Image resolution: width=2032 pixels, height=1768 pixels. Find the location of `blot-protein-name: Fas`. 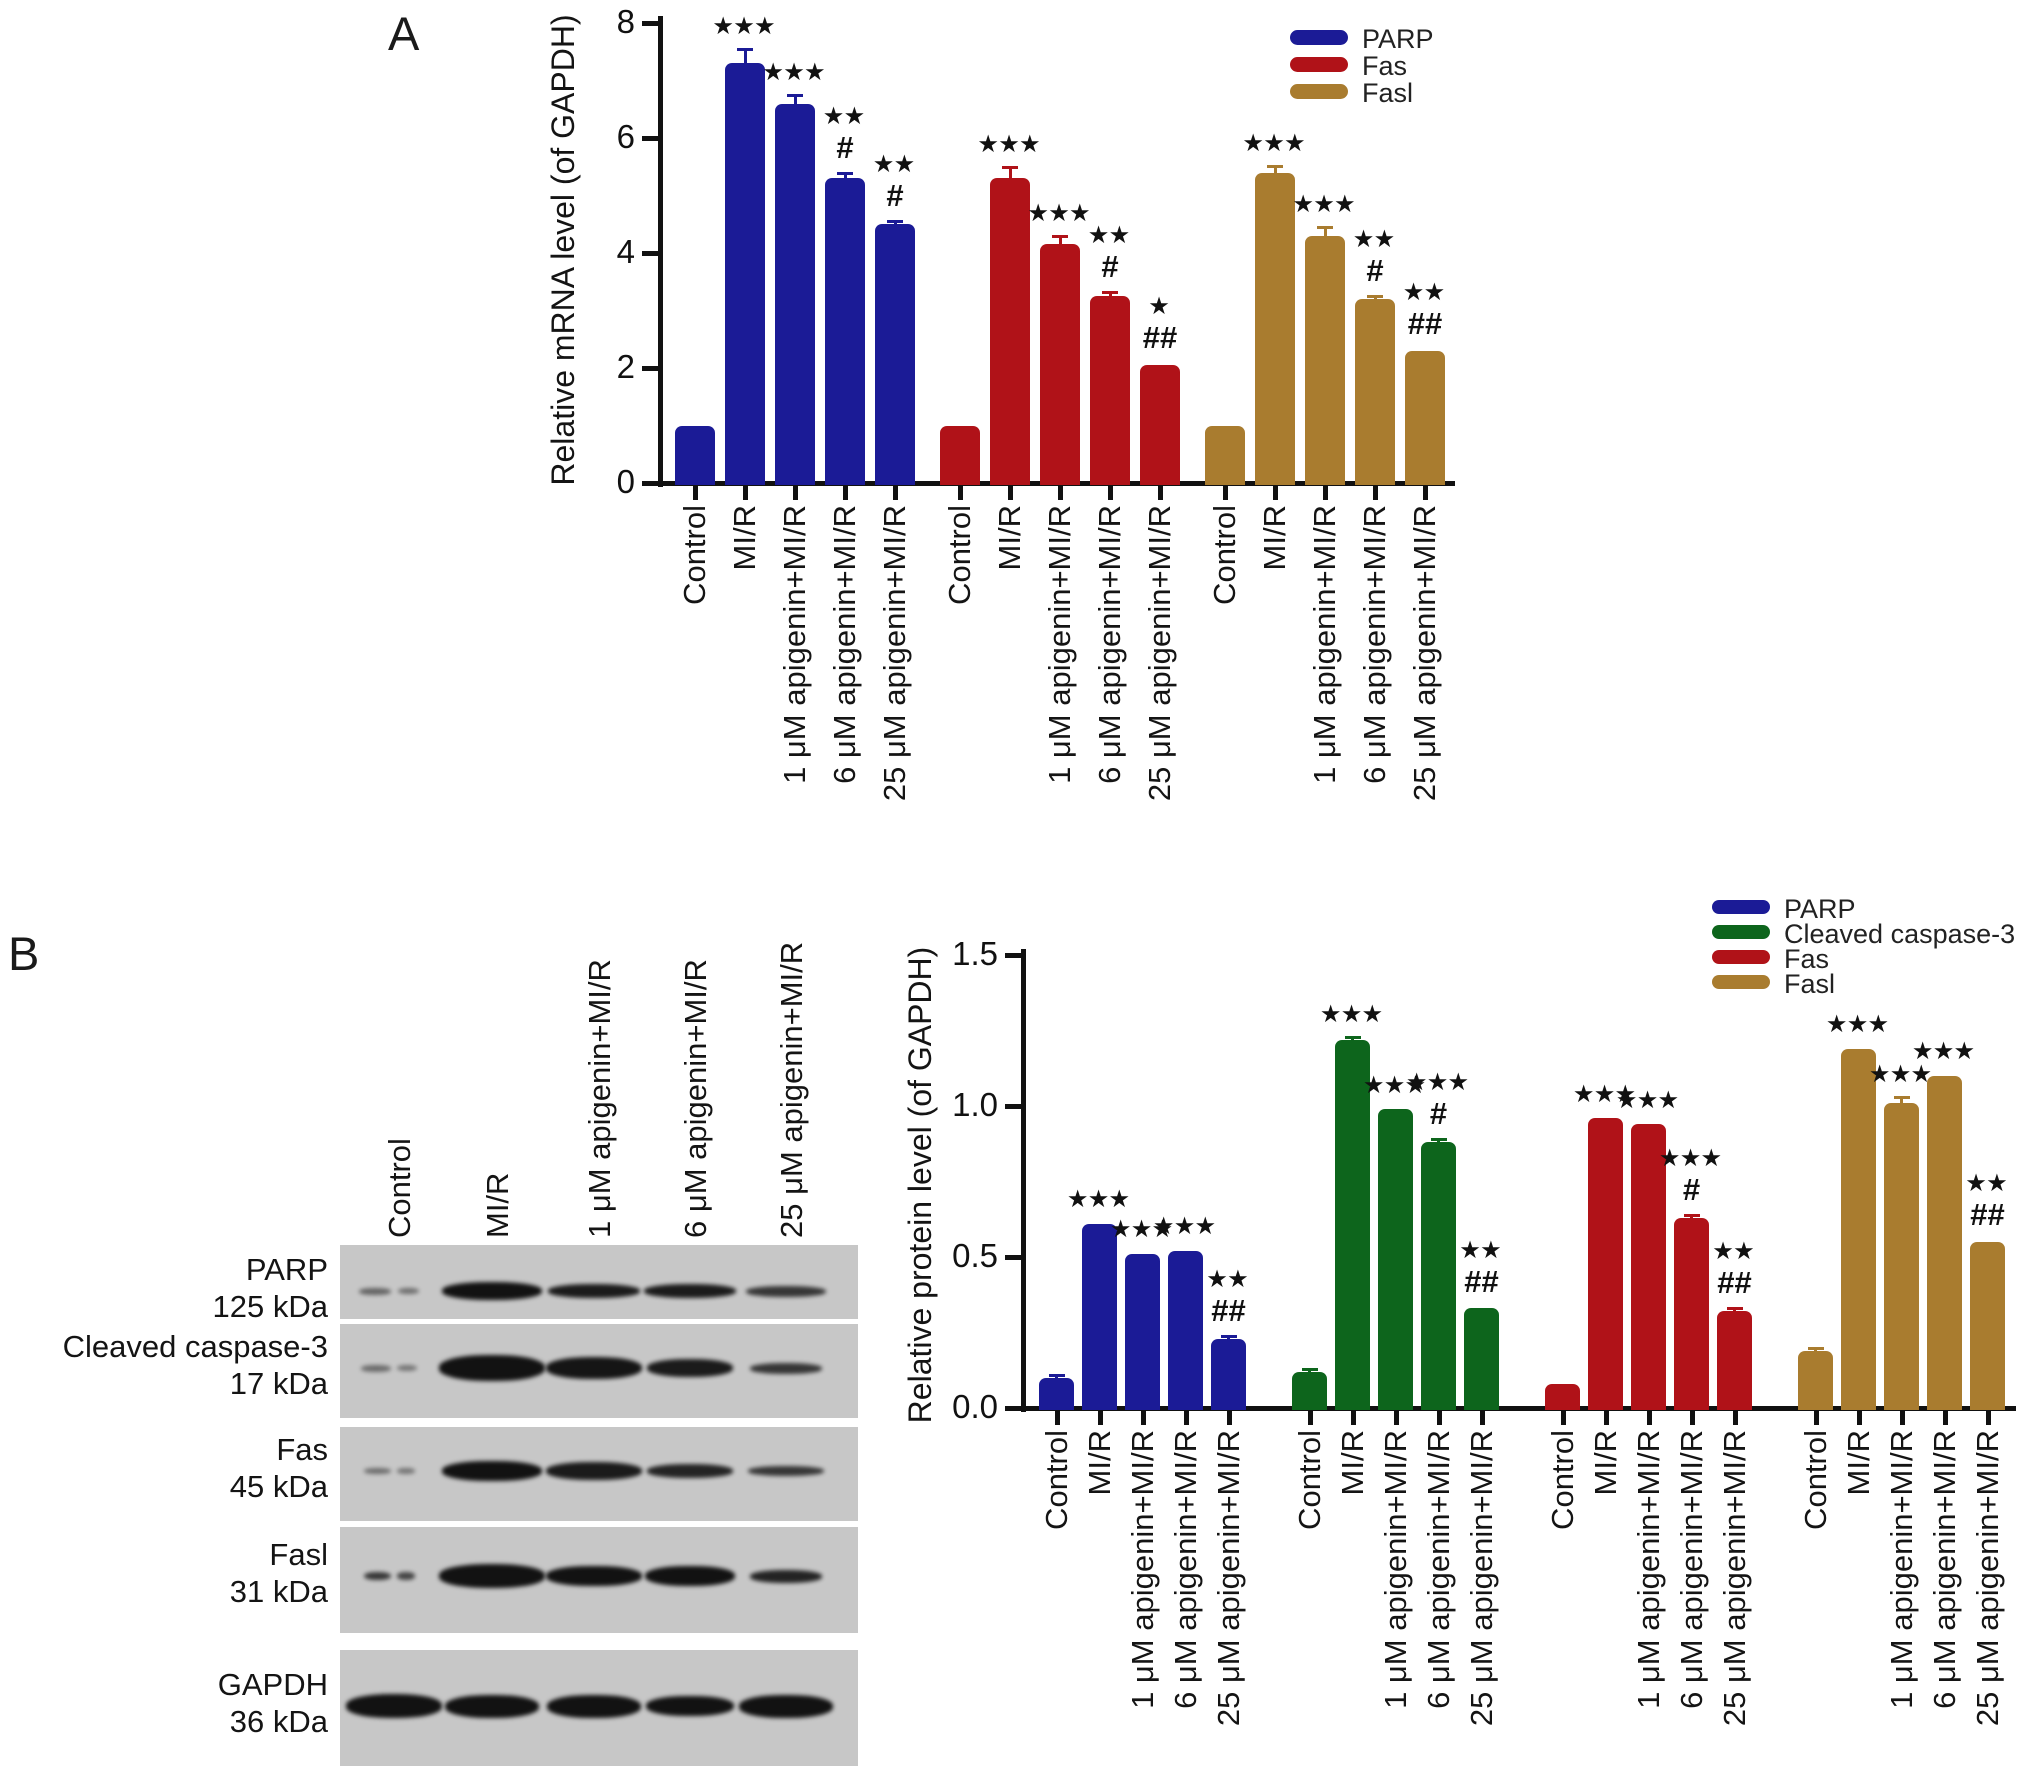

blot-protein-name: Fas is located at coordinates (302, 1449).